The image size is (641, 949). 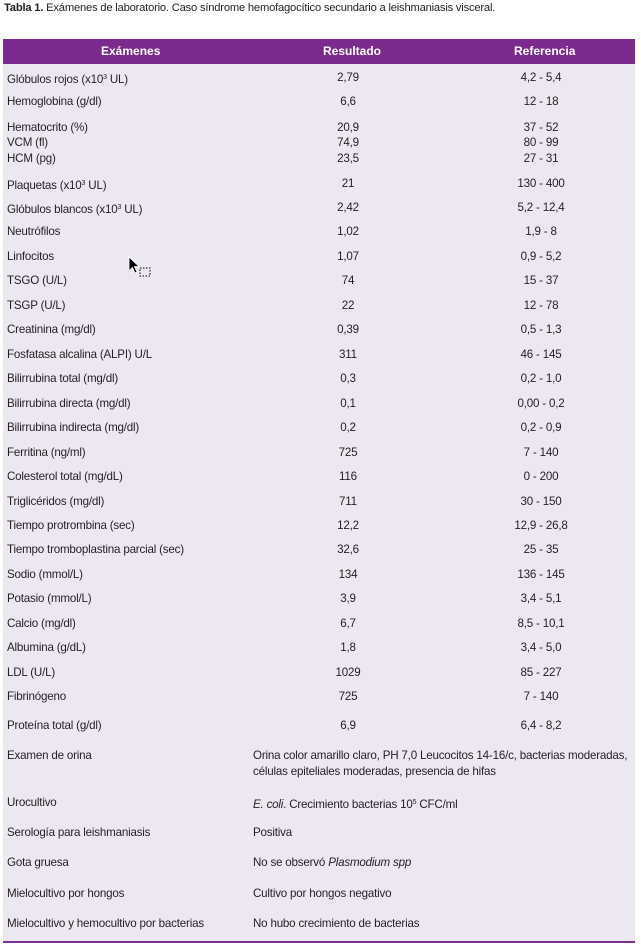 What do you see at coordinates (336, 923) in the screenshot?
I see `exam-result-text: No hubo crecimiento de bacterias` at bounding box center [336, 923].